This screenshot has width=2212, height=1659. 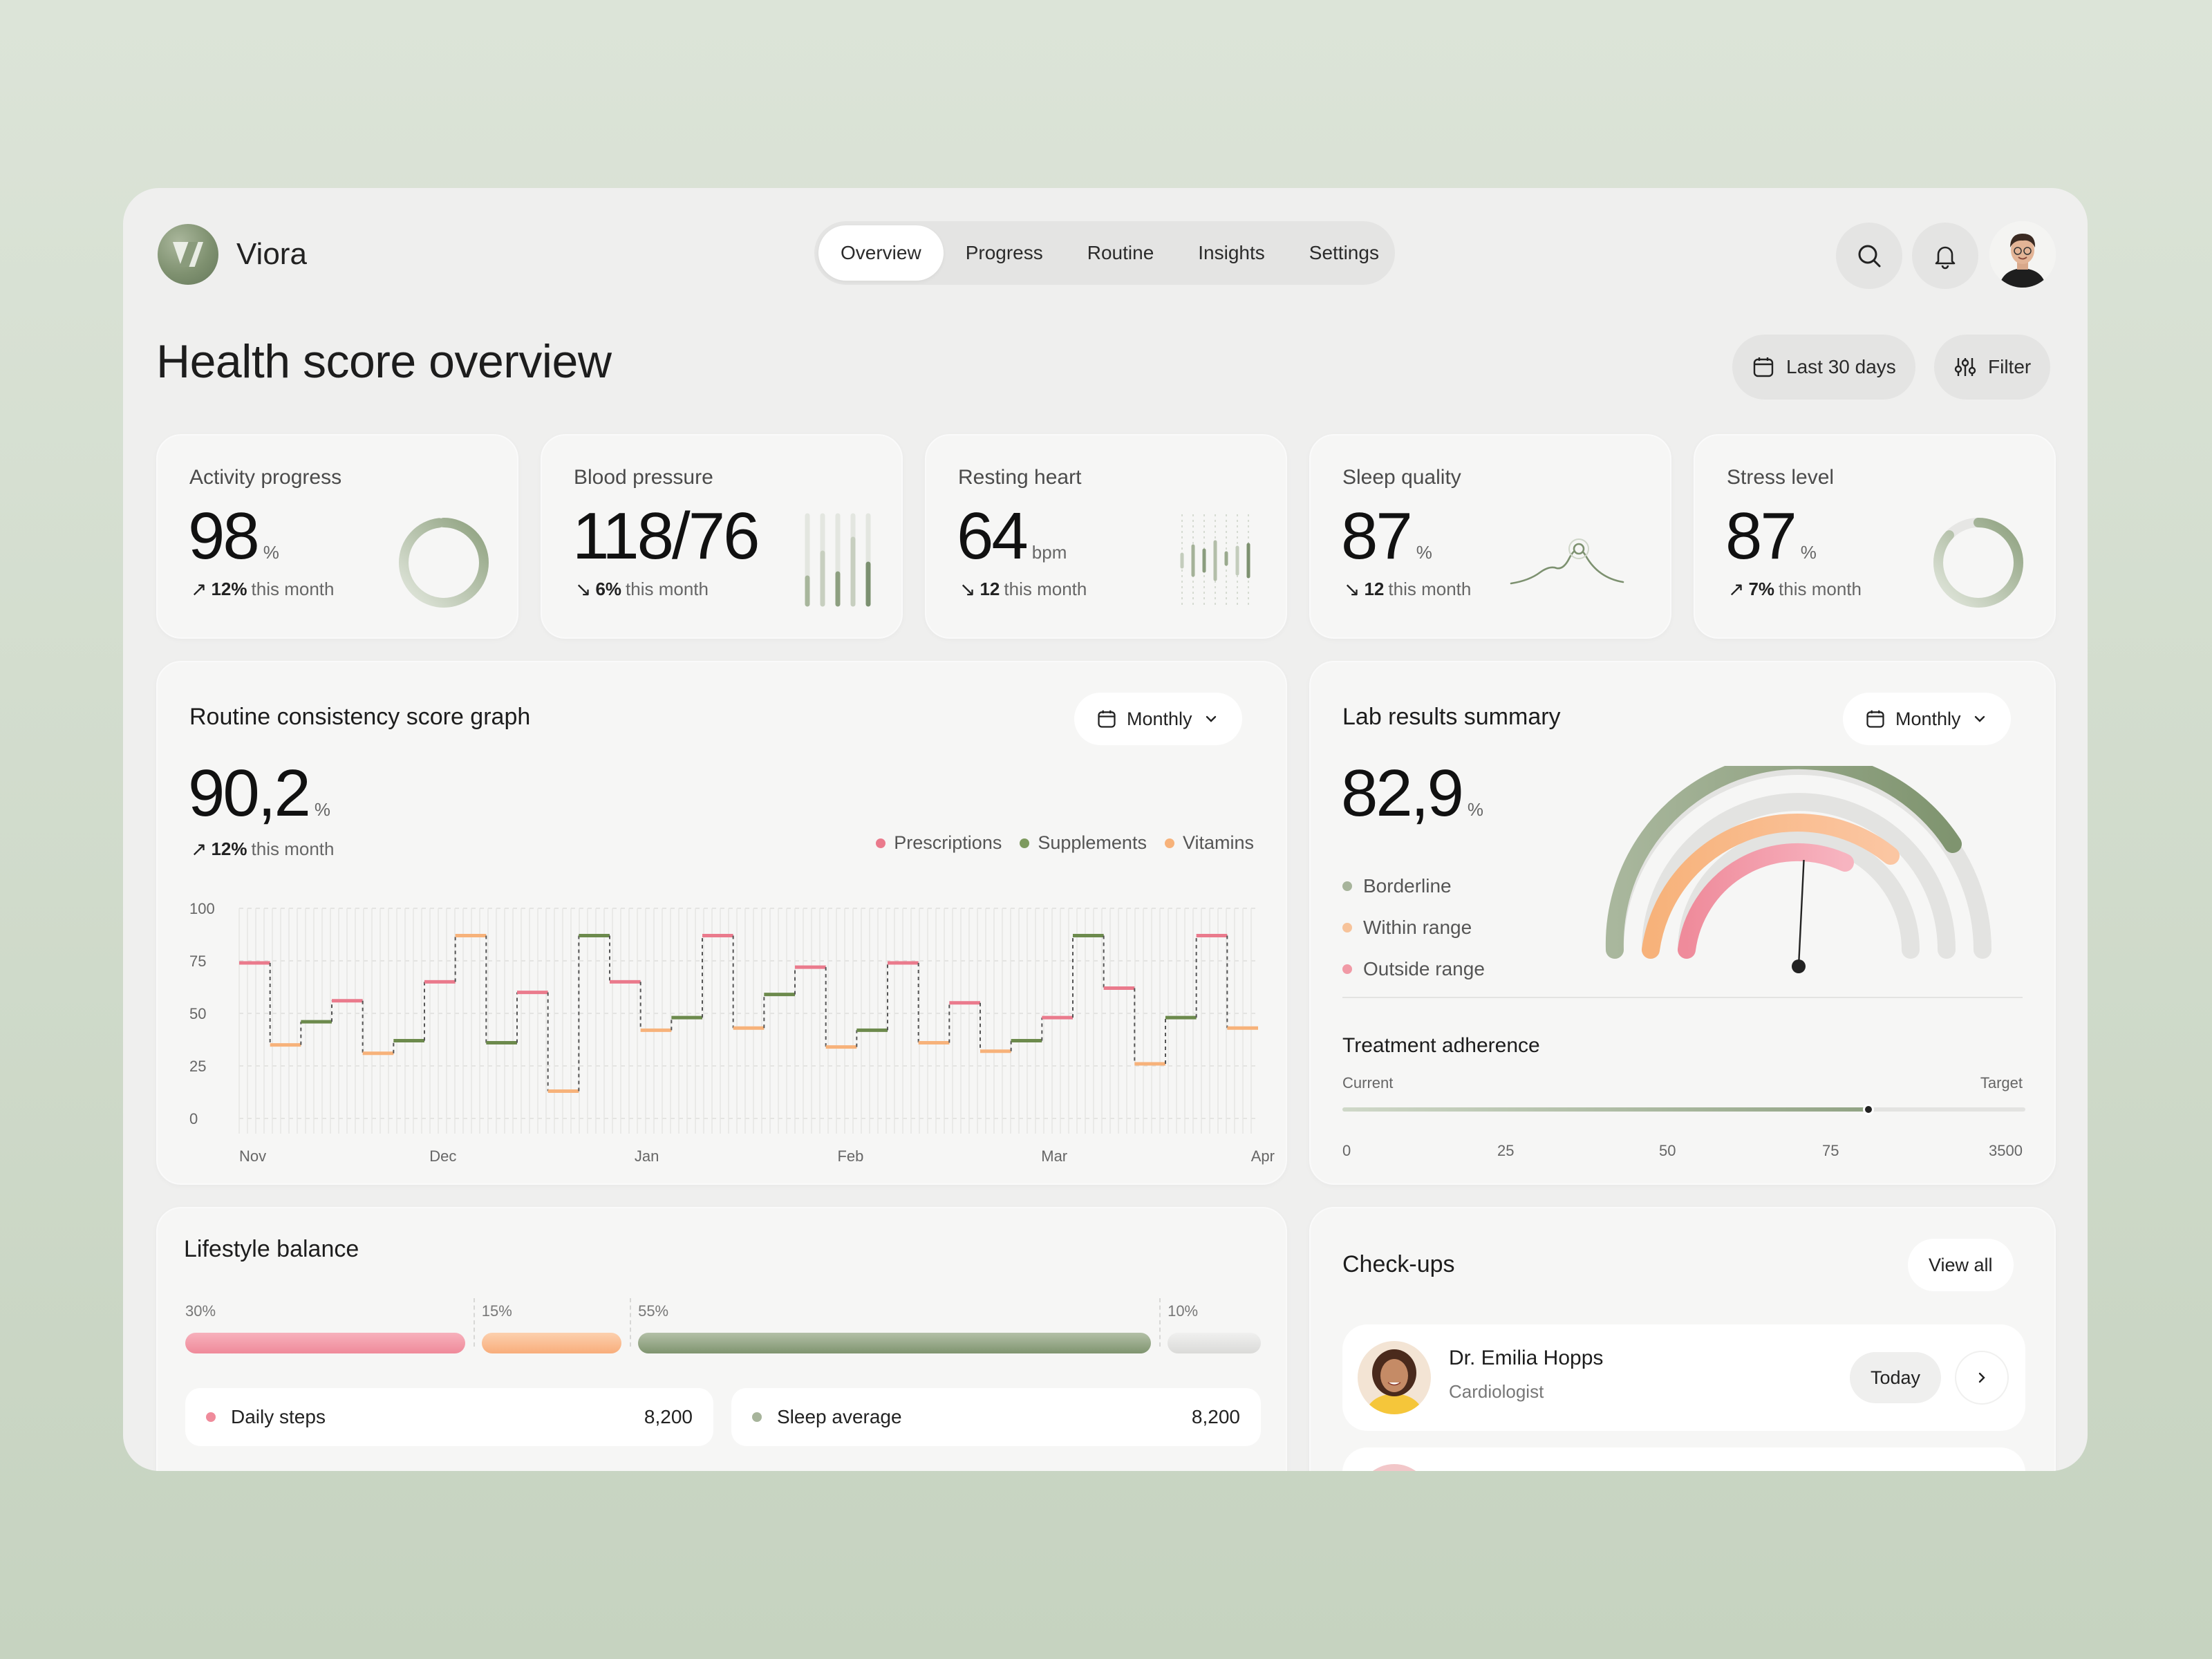 I want to click on adherence-title: Treatment adherence, so click(x=1441, y=1045).